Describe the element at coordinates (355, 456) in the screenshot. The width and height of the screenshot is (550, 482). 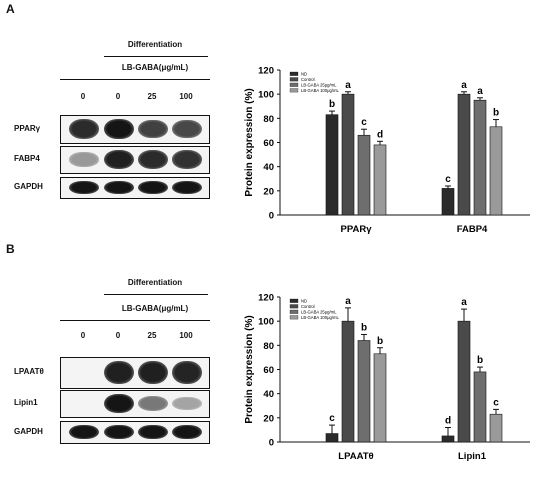
I see `x-tick-label: LPAATθ` at that location.